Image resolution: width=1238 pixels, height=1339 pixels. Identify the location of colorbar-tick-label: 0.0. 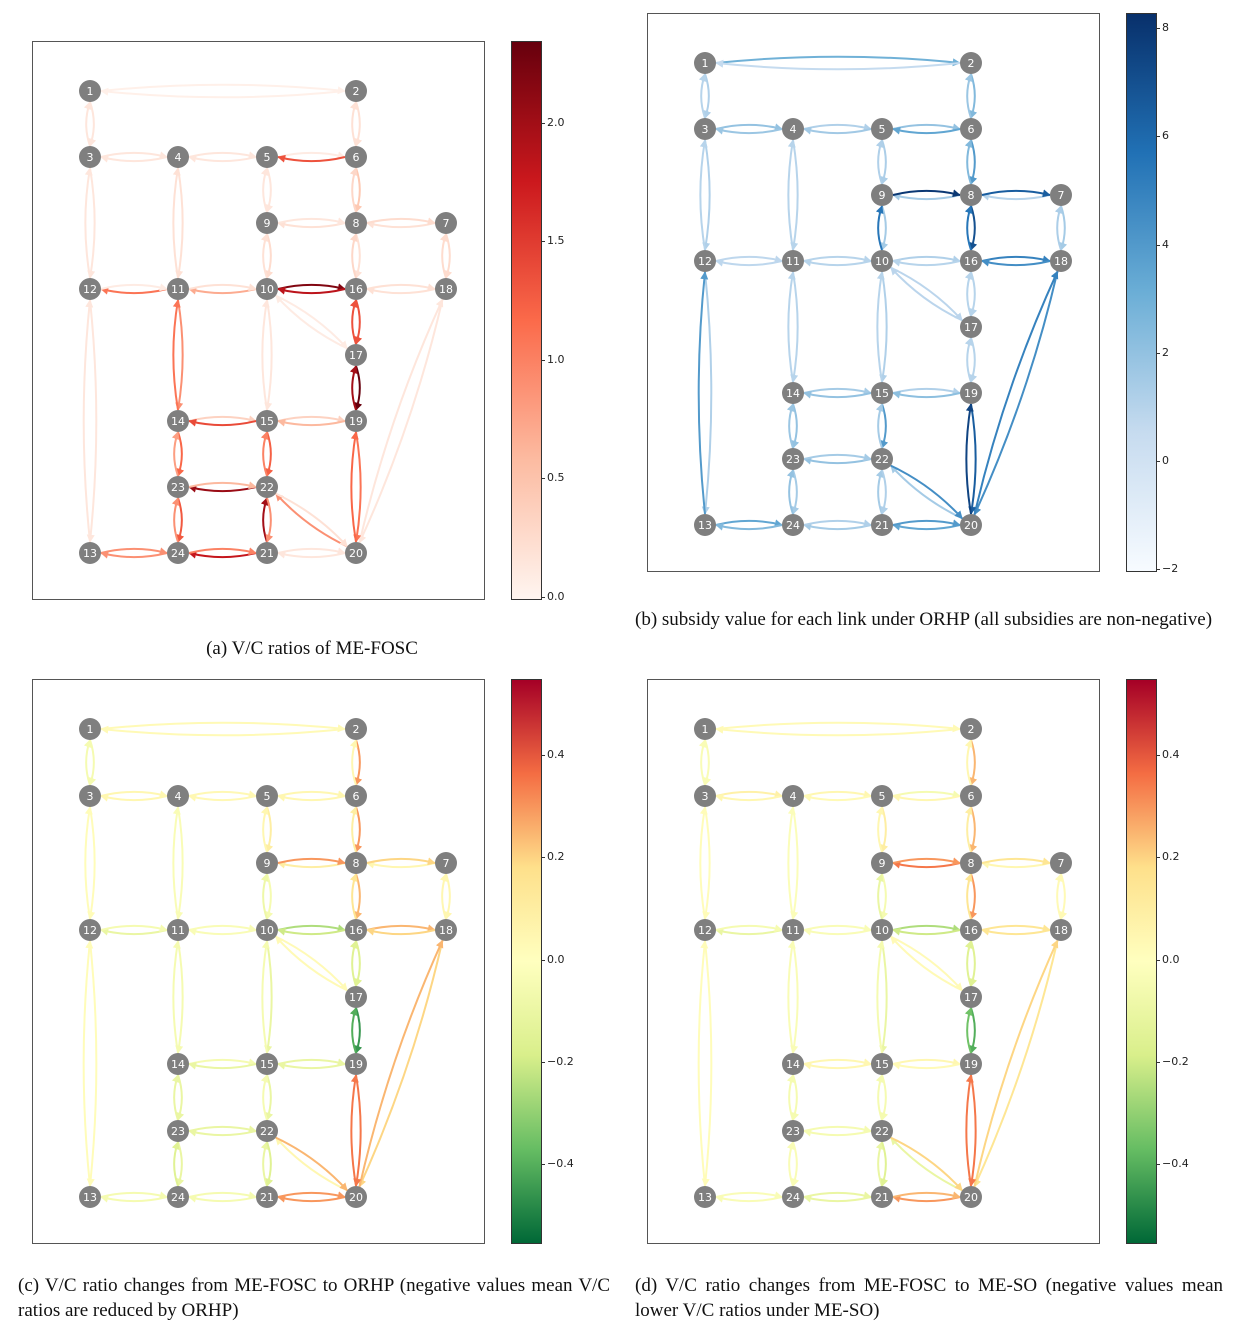
(1168, 959).